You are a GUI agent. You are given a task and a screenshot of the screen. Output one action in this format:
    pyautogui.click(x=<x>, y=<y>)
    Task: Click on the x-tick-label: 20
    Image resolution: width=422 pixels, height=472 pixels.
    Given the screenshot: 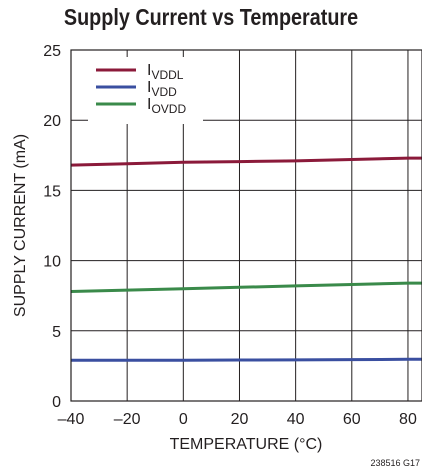 What is the action you would take?
    pyautogui.click(x=240, y=419)
    